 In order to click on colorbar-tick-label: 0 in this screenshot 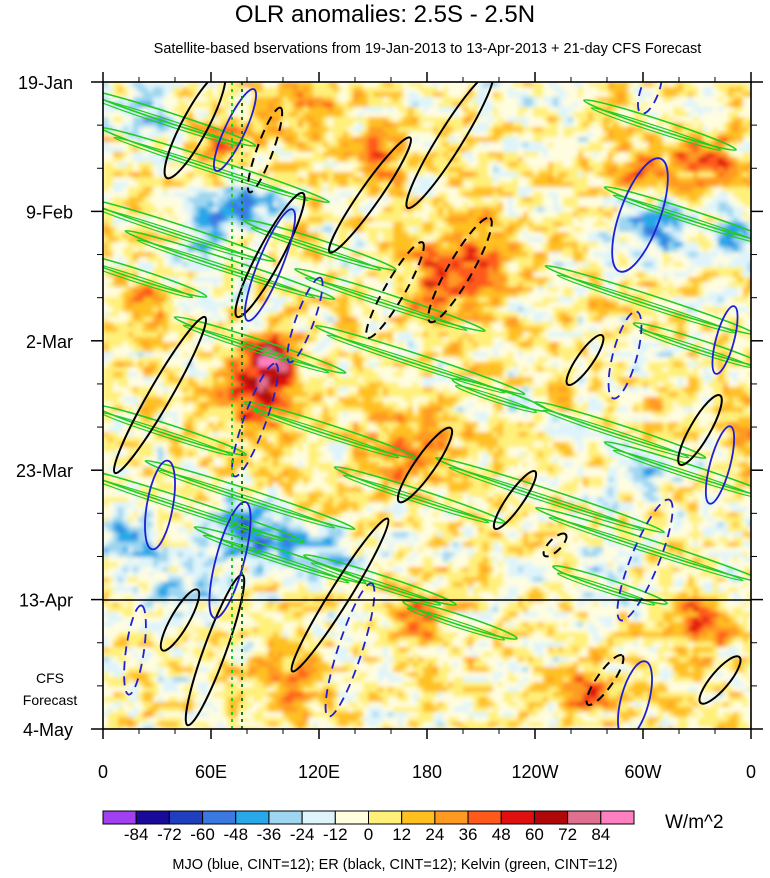, I will do `click(368, 834)`.